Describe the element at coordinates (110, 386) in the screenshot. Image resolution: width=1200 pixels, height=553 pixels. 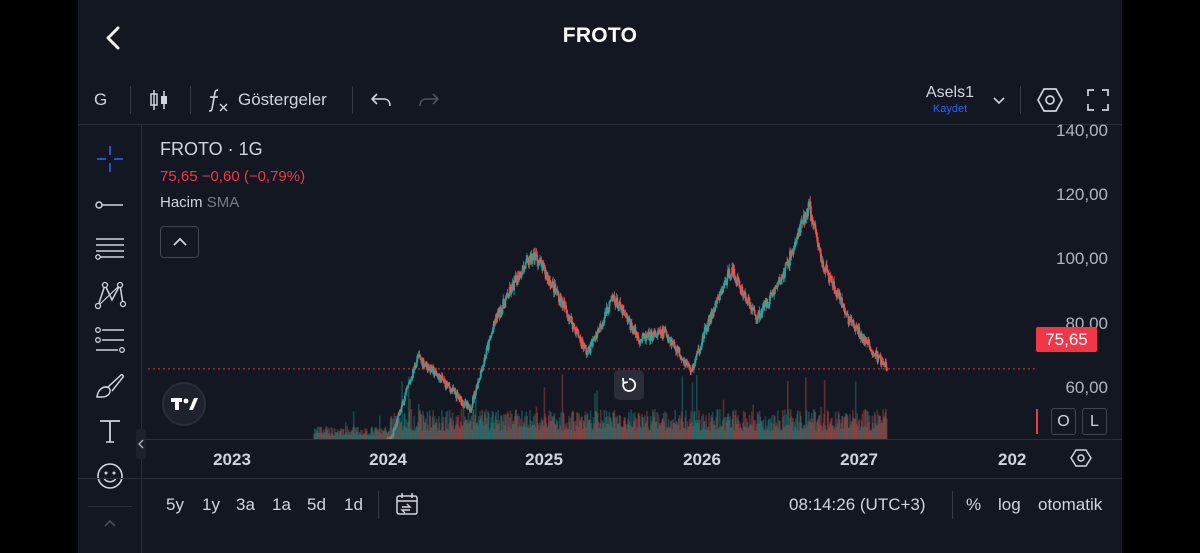
I see `brush-tool` at that location.